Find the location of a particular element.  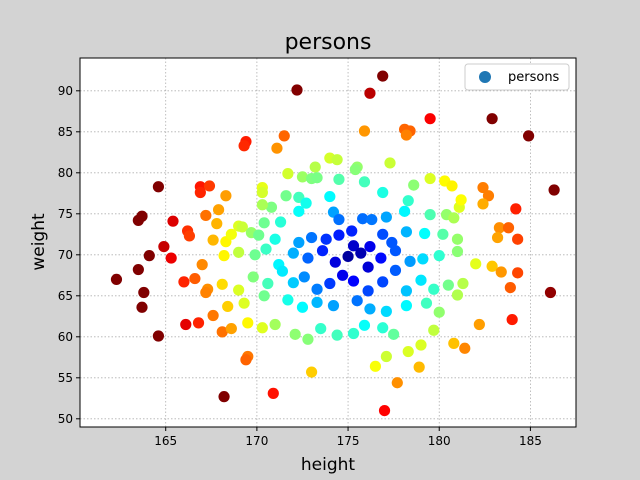

y-tick-label: 85 is located at coordinates (65, 132).